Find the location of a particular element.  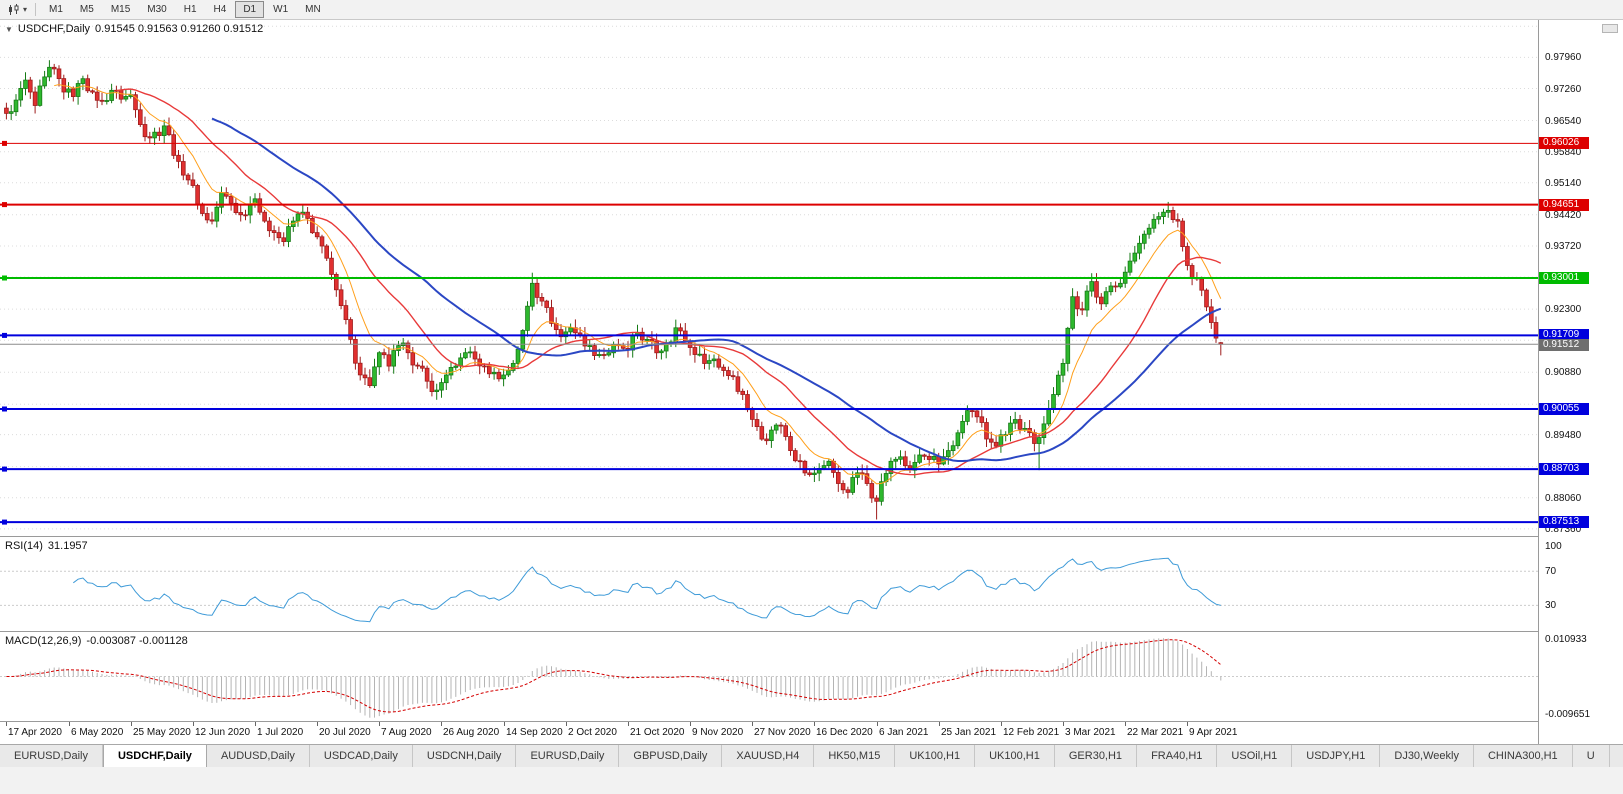

timeframe-button-h1: H1 is located at coordinates (190, 9).